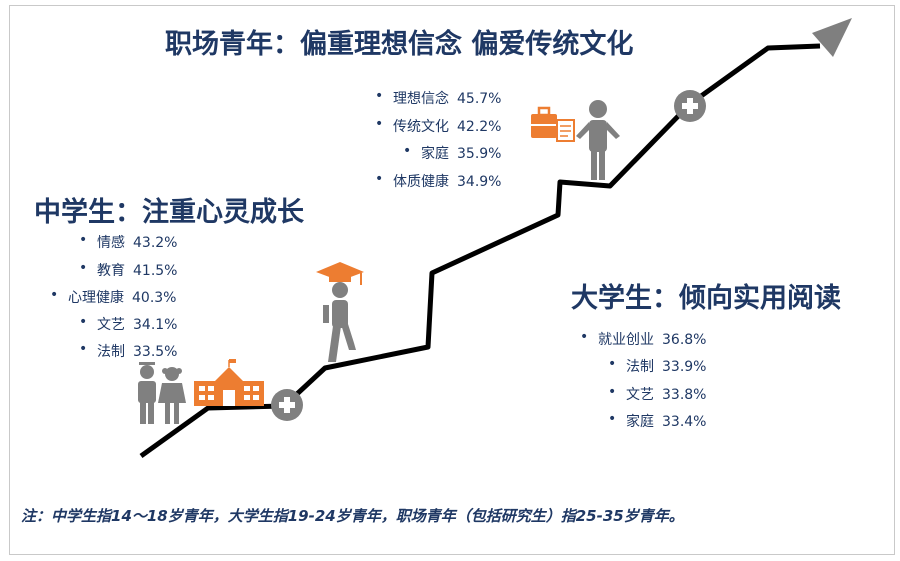 The height and width of the screenshot is (561, 900). Describe the element at coordinates (598, 140) in the screenshot. I see `person-icon` at that location.